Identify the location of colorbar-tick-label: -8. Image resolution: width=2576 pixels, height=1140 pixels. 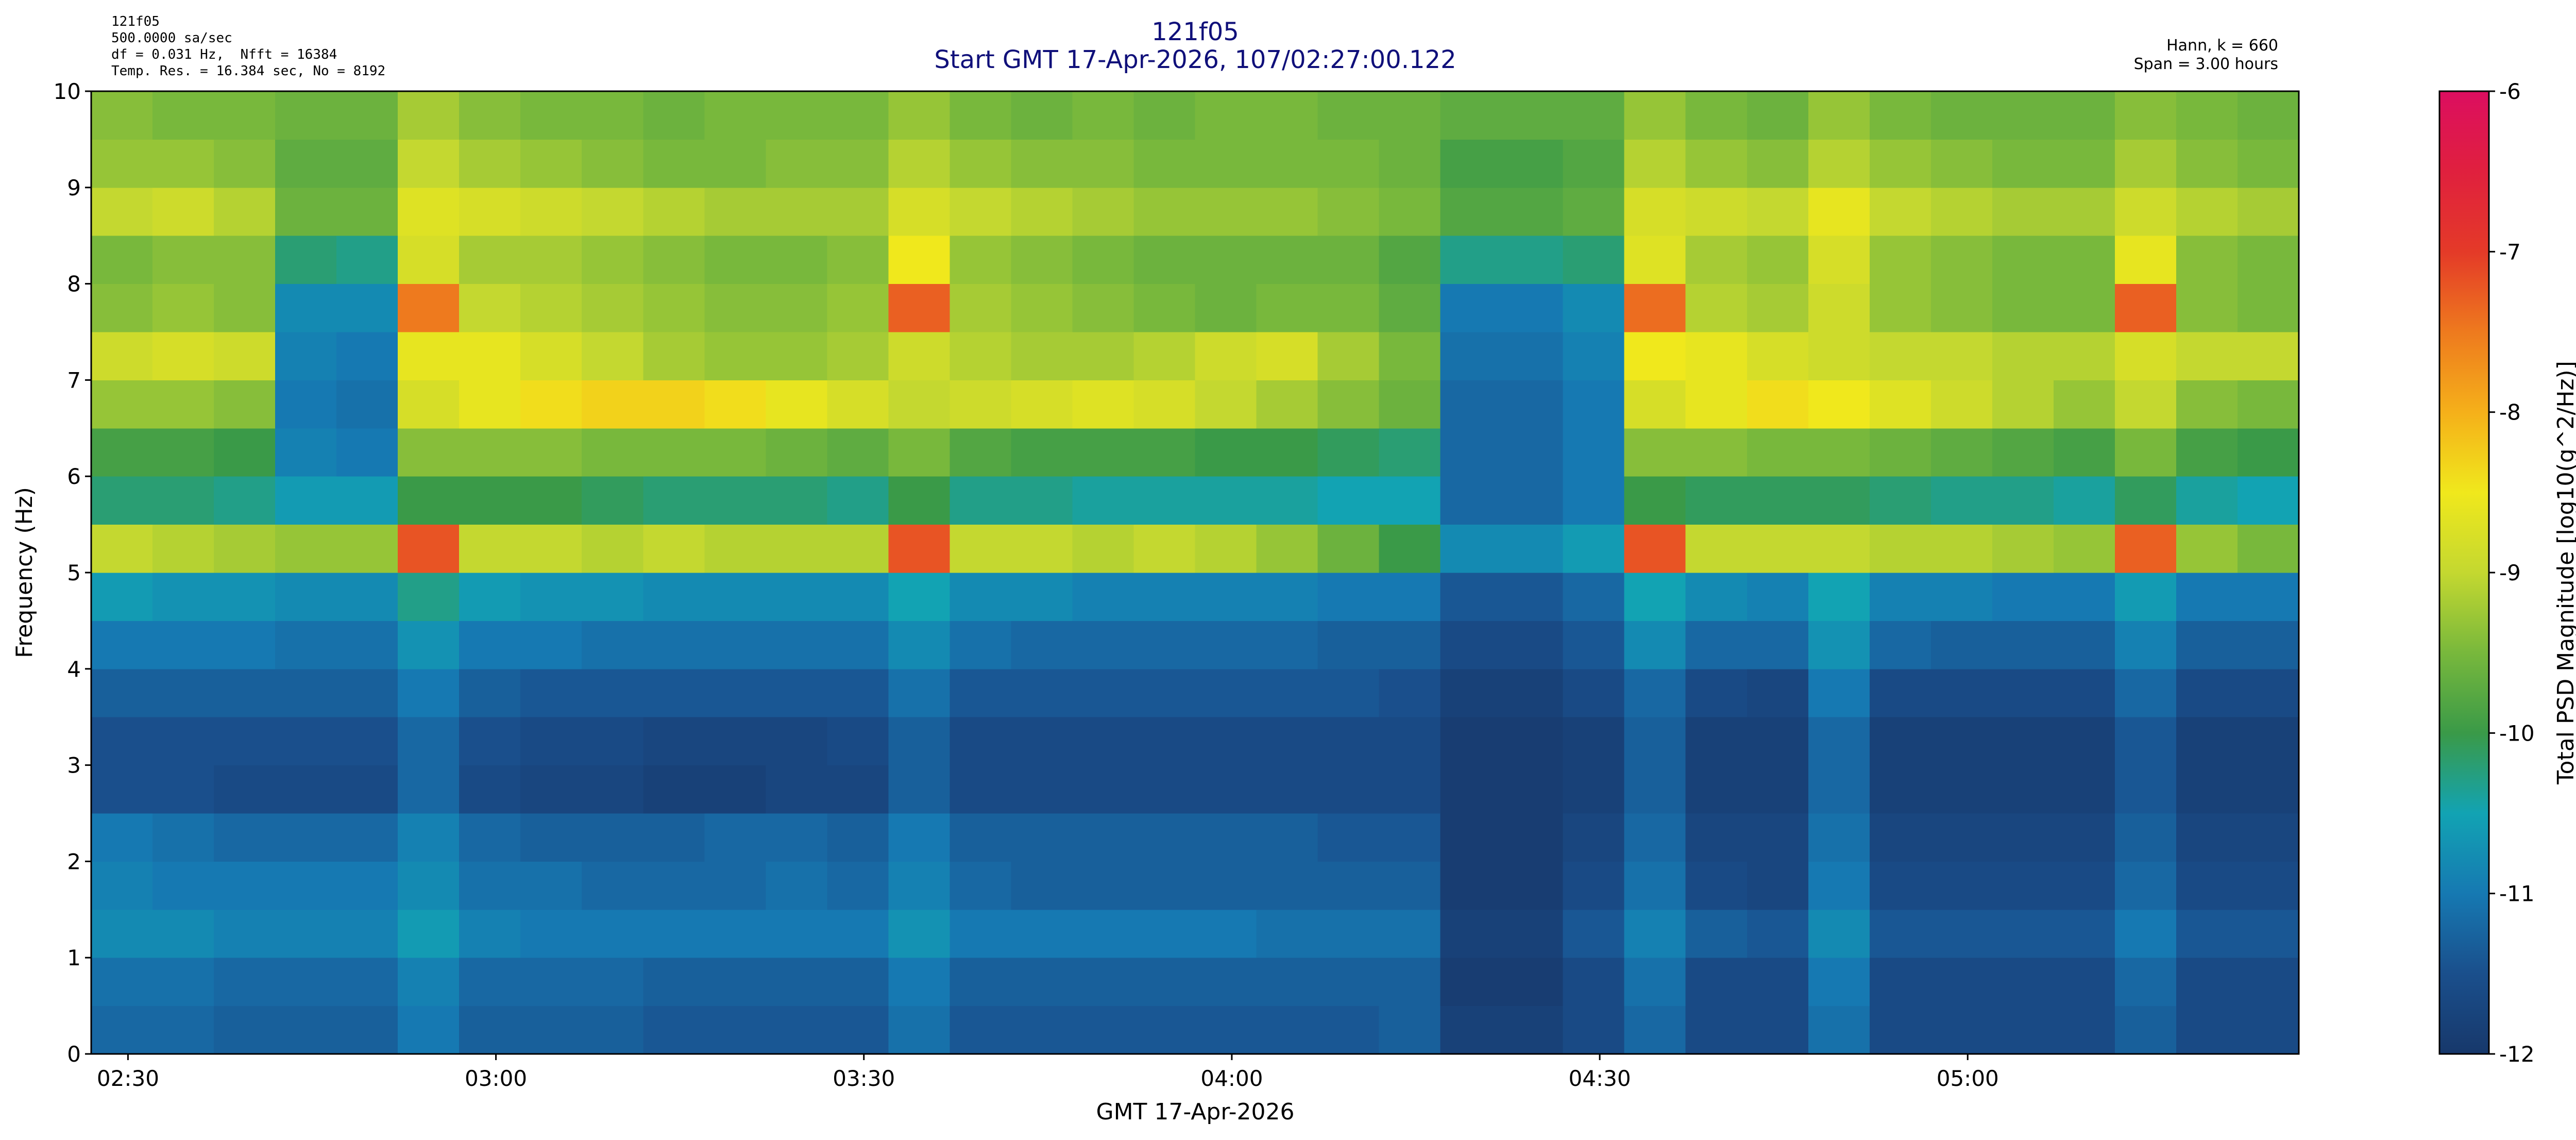
(2510, 413).